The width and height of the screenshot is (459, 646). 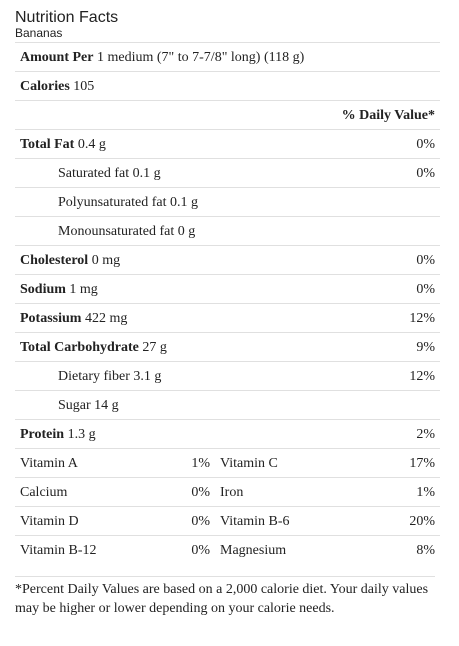 What do you see at coordinates (227, 172) in the screenshot?
I see `nutrient-row-saturated-fat: Saturated fat 0.1 g 0%` at bounding box center [227, 172].